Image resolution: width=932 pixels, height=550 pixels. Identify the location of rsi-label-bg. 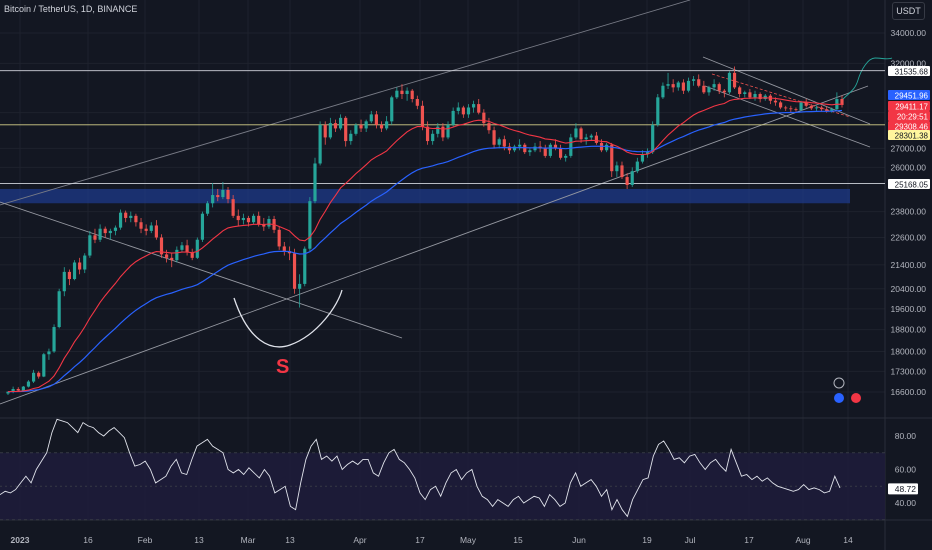
(903, 489).